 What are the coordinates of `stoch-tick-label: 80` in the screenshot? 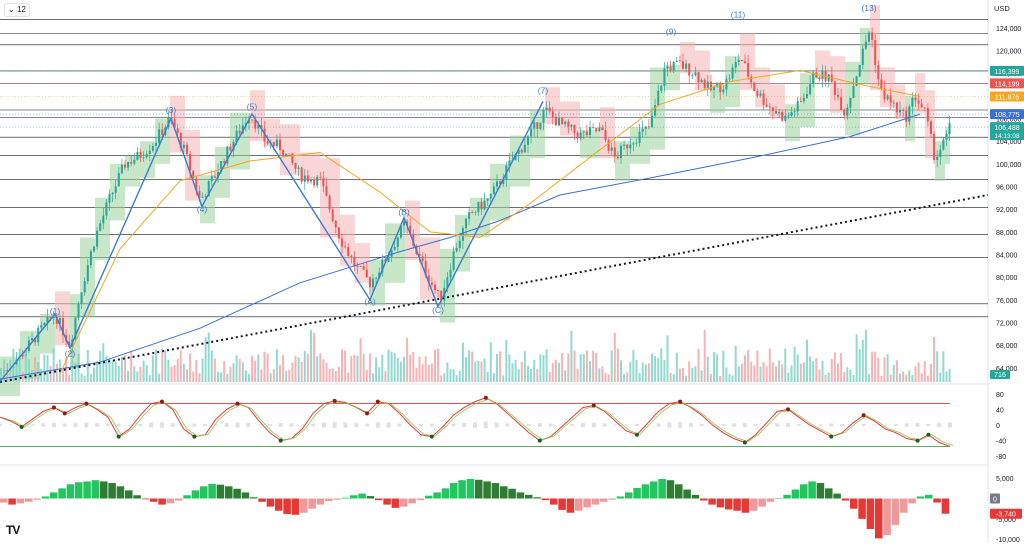 It's located at (1000, 395).